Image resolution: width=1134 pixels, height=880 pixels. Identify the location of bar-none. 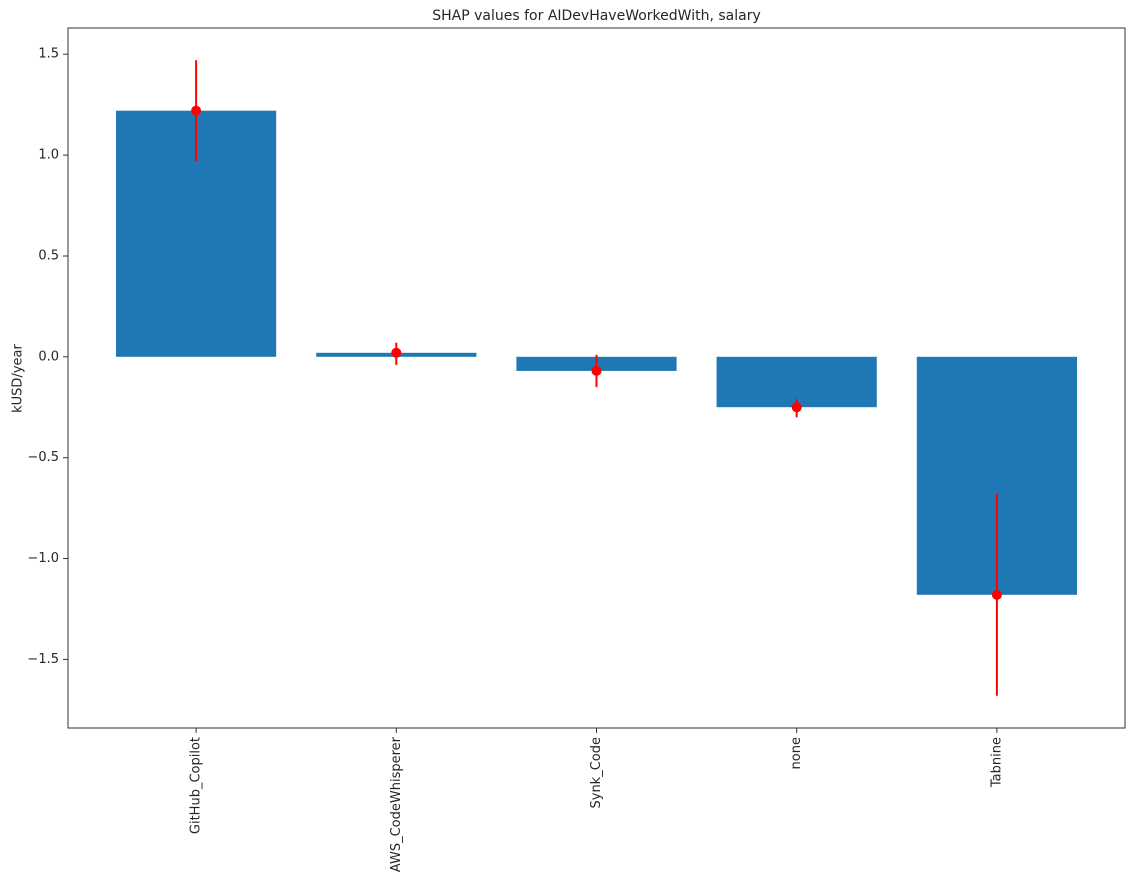
(796, 382).